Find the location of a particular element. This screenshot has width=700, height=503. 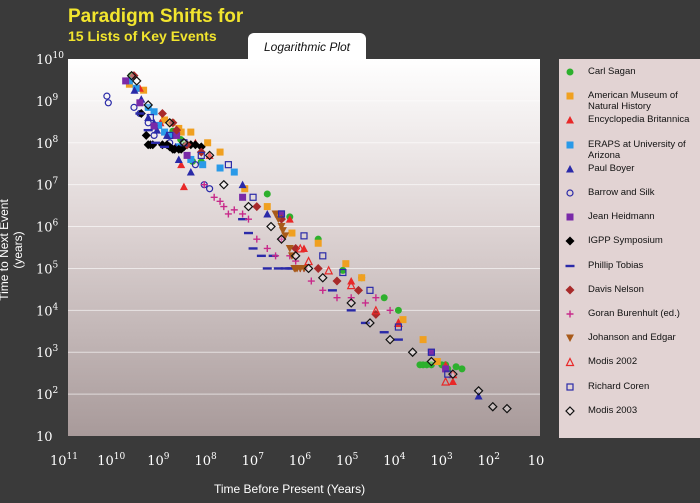

legend-label: IGPP Symposium is located at coordinates (625, 241).